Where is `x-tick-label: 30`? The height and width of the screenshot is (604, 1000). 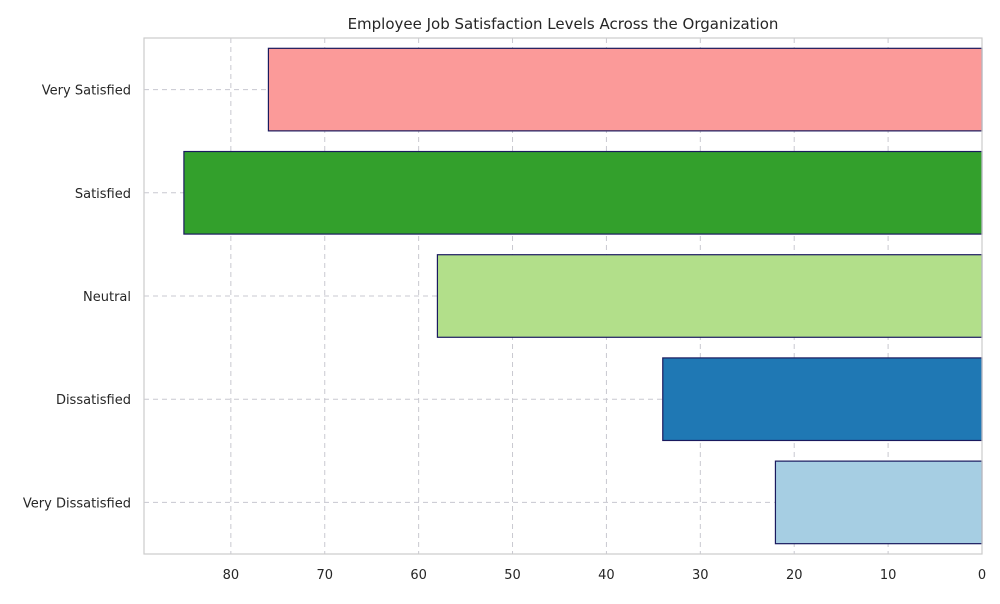
x-tick-label: 30 is located at coordinates (700, 575).